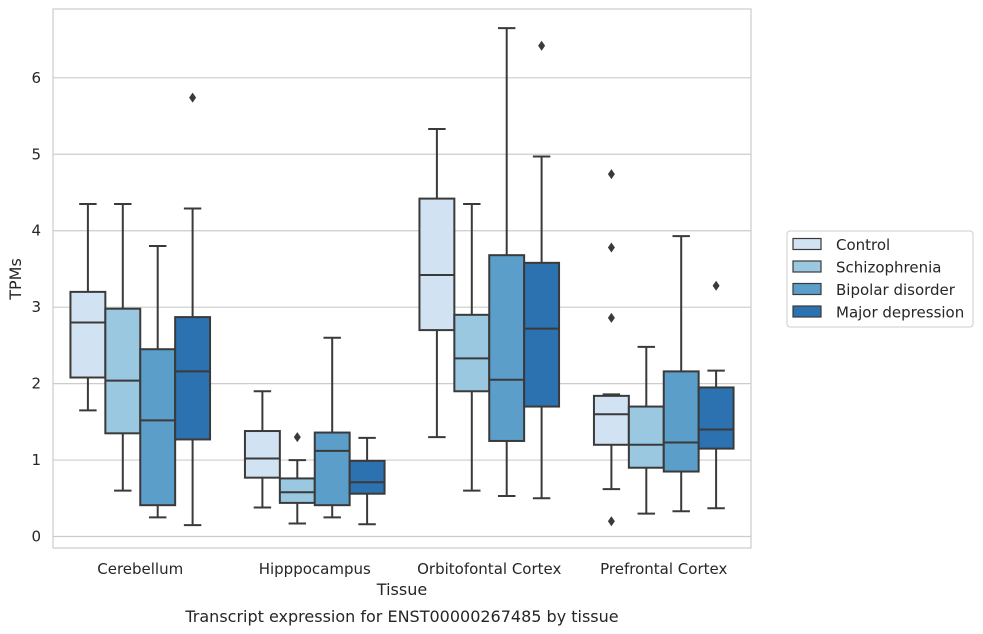 This screenshot has width=983, height=634. I want to click on x-tick-label: Orbitofontal Cortex, so click(489, 569).